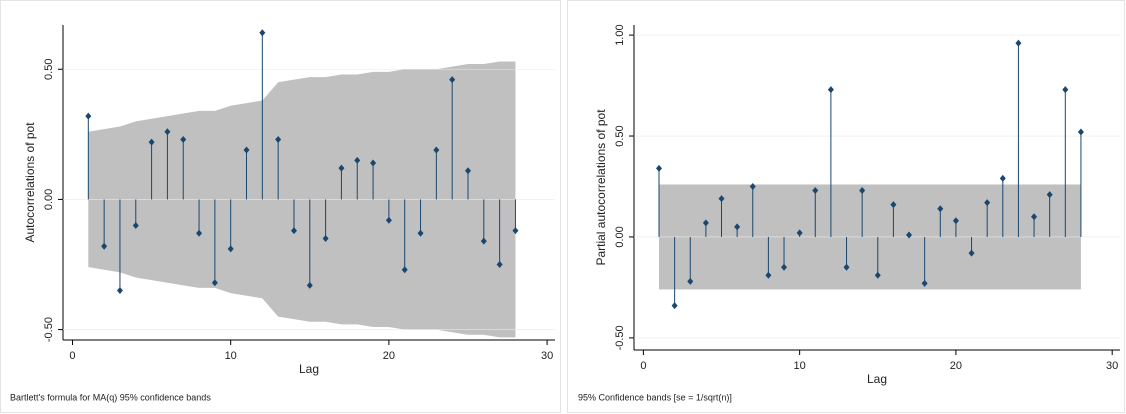 This screenshot has height=414, width=1126. What do you see at coordinates (30, 182) in the screenshot?
I see `y-axis-label: Autocorrelations of pot` at bounding box center [30, 182].